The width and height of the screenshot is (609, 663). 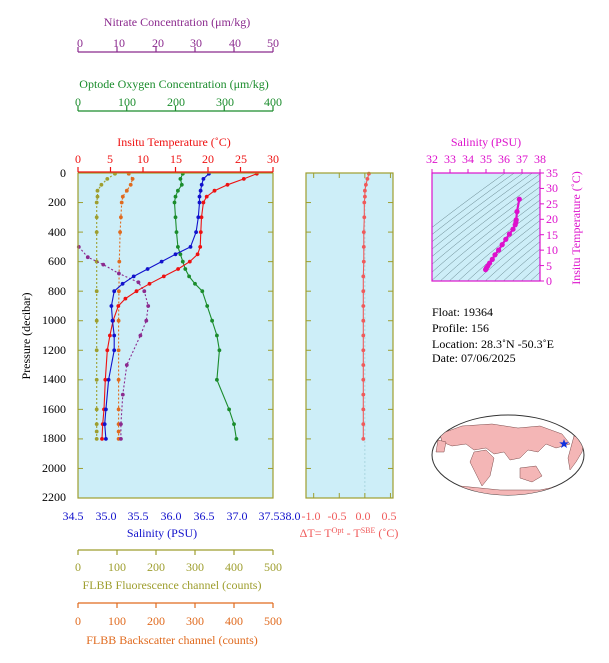 What do you see at coordinates (460, 328) in the screenshot?
I see `profile-number: Profile: 156` at bounding box center [460, 328].